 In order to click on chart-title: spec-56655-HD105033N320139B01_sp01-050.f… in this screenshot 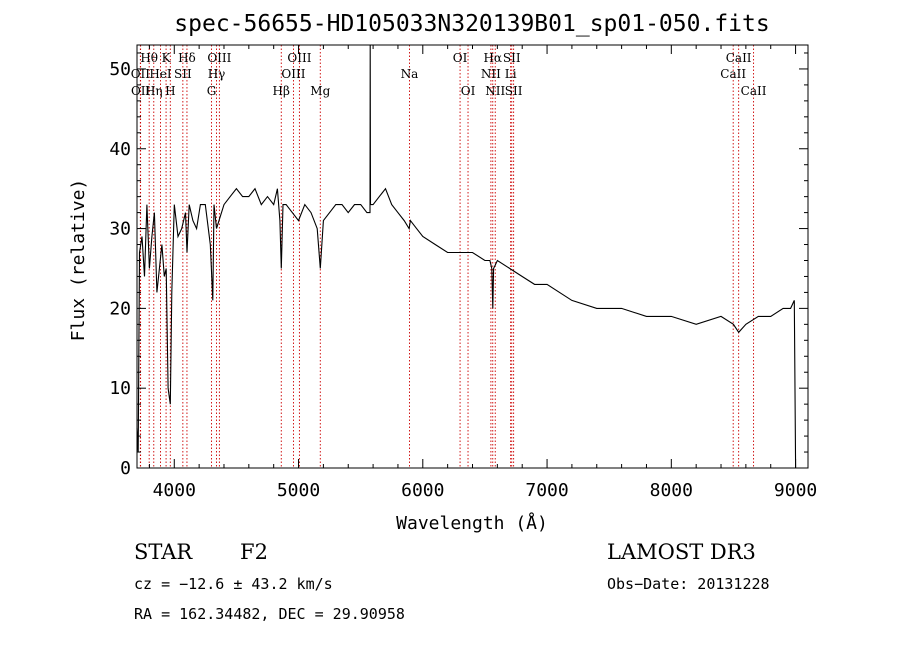, I will do `click(471, 24)`.